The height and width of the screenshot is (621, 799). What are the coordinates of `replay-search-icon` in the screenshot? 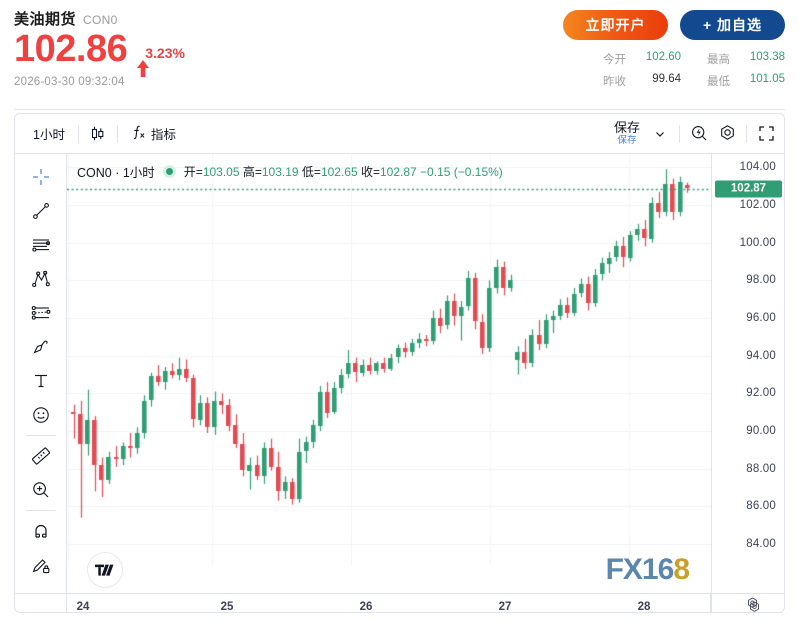 It's located at (699, 134).